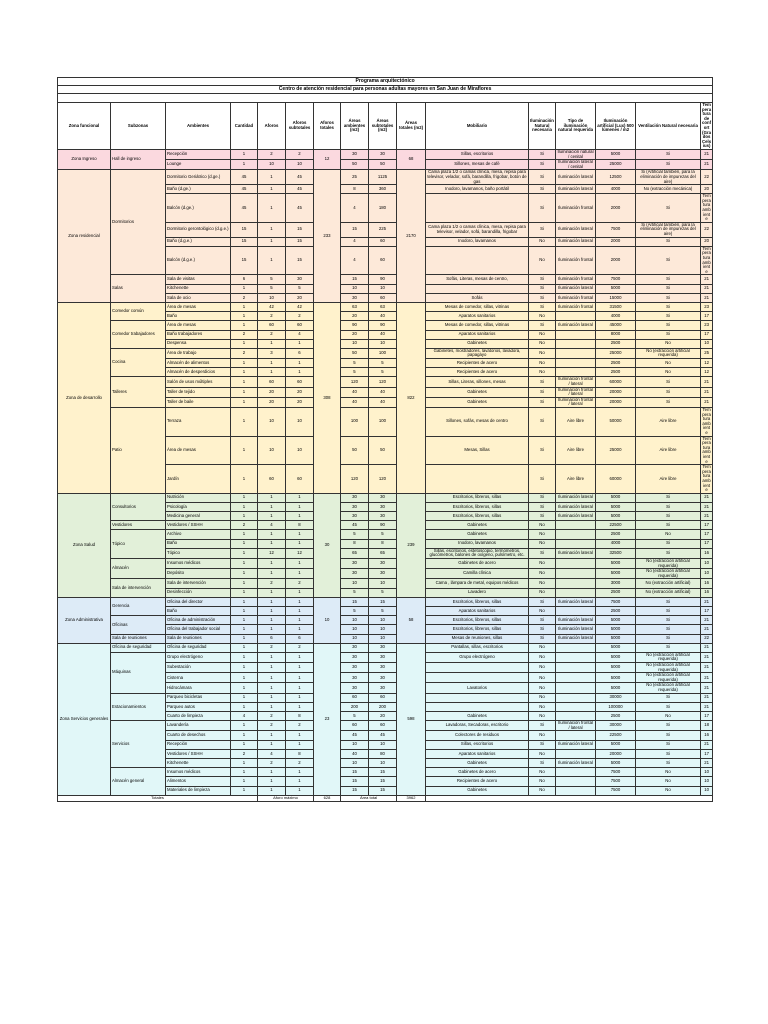 The width and height of the screenshot is (768, 1024). I want to click on cell: 42, so click(271, 307).